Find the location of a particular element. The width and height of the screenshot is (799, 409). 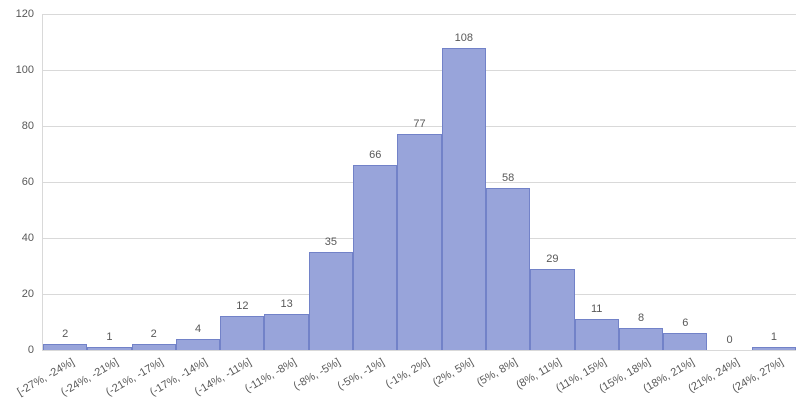

histogram-bin: 77 is located at coordinates (419, 182).